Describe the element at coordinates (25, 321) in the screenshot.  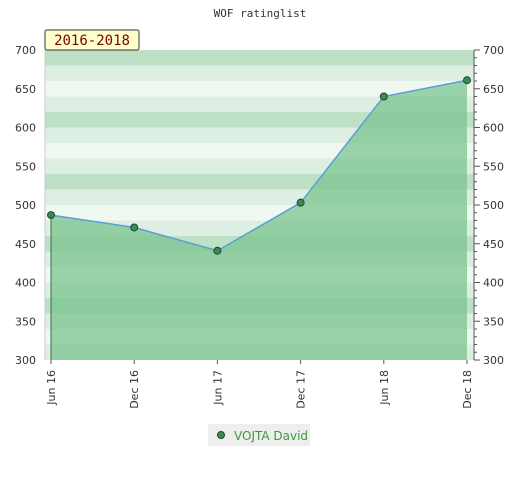
I see `y-tick-label-left: 350` at that location.